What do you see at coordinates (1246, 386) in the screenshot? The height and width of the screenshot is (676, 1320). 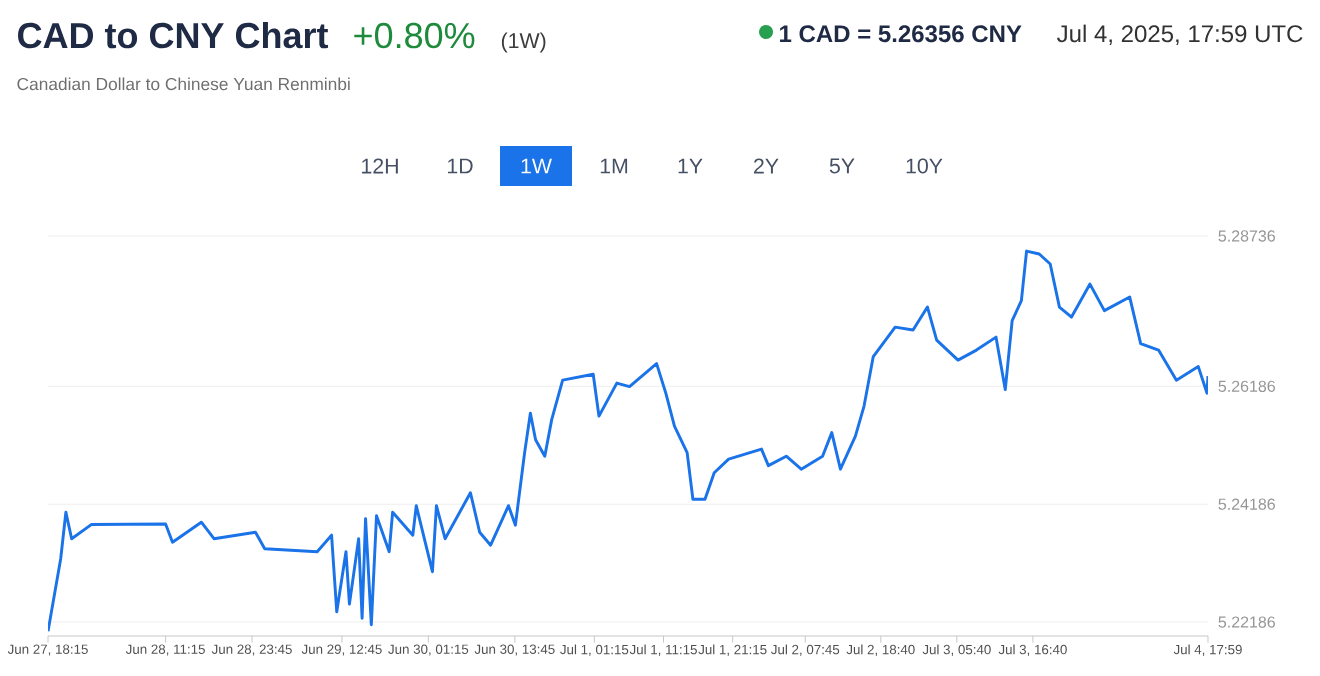 I see `y-tick-label: 5.26186` at bounding box center [1246, 386].